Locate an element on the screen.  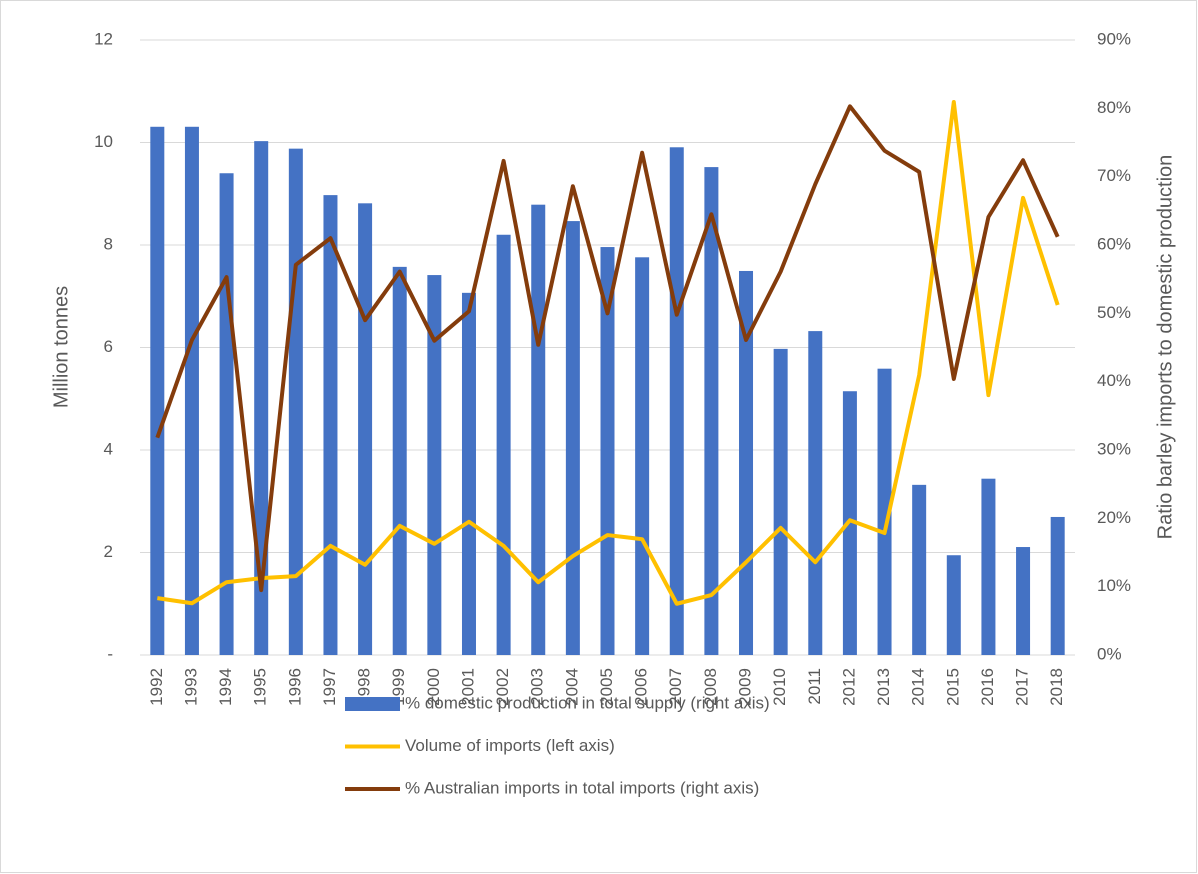
legend-label: Volume of imports (left axis) is located at coordinates (510, 745).